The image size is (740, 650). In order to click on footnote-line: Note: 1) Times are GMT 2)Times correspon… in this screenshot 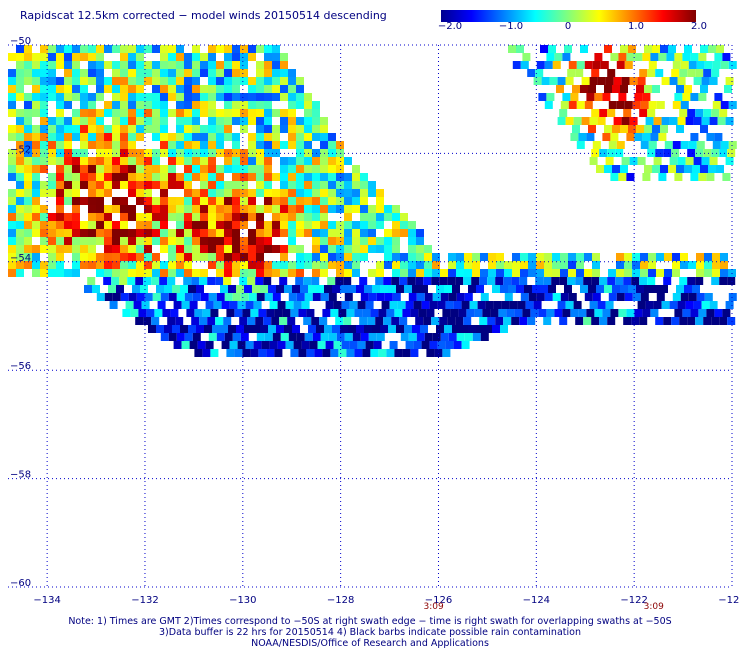, I will do `click(370, 621)`.